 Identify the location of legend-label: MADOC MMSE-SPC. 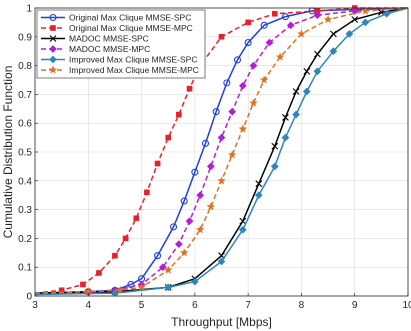
(109, 39).